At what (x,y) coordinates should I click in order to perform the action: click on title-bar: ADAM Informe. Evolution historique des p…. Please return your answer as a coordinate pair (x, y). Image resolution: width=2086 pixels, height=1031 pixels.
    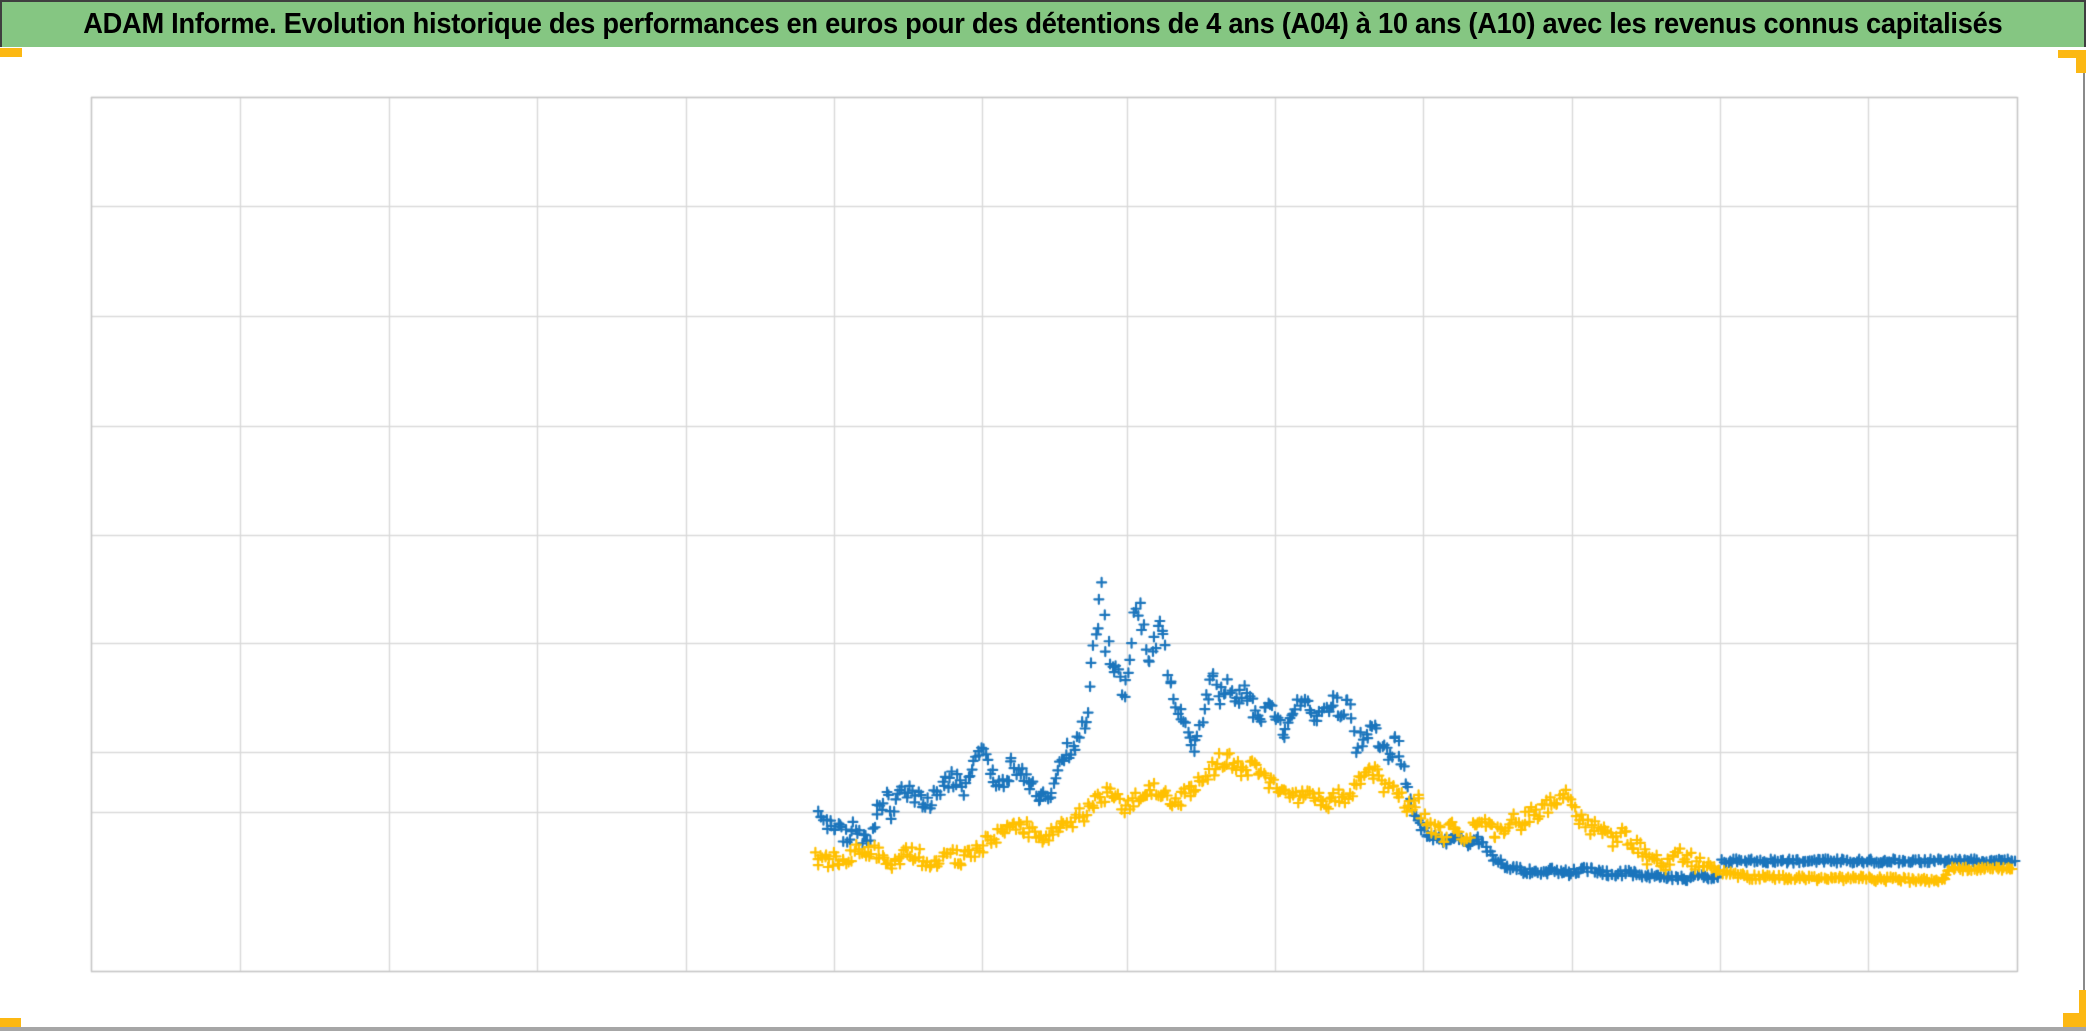
    Looking at the image, I should click on (1043, 23).